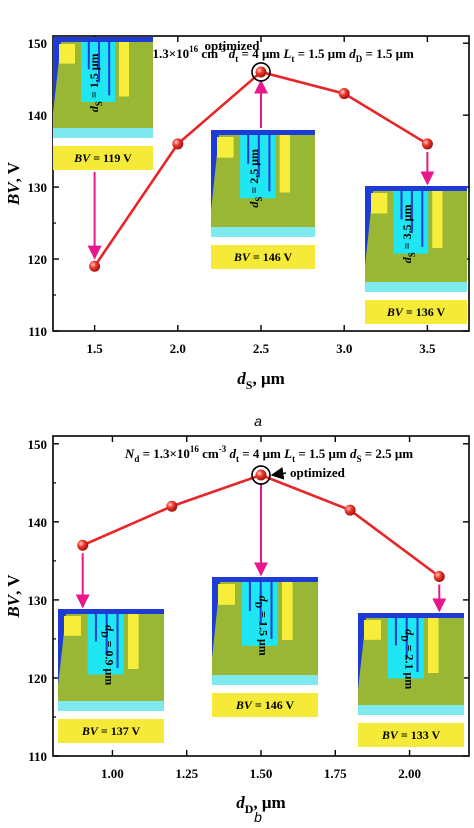  I want to click on x-tick-label: 2.0, so click(178, 348).